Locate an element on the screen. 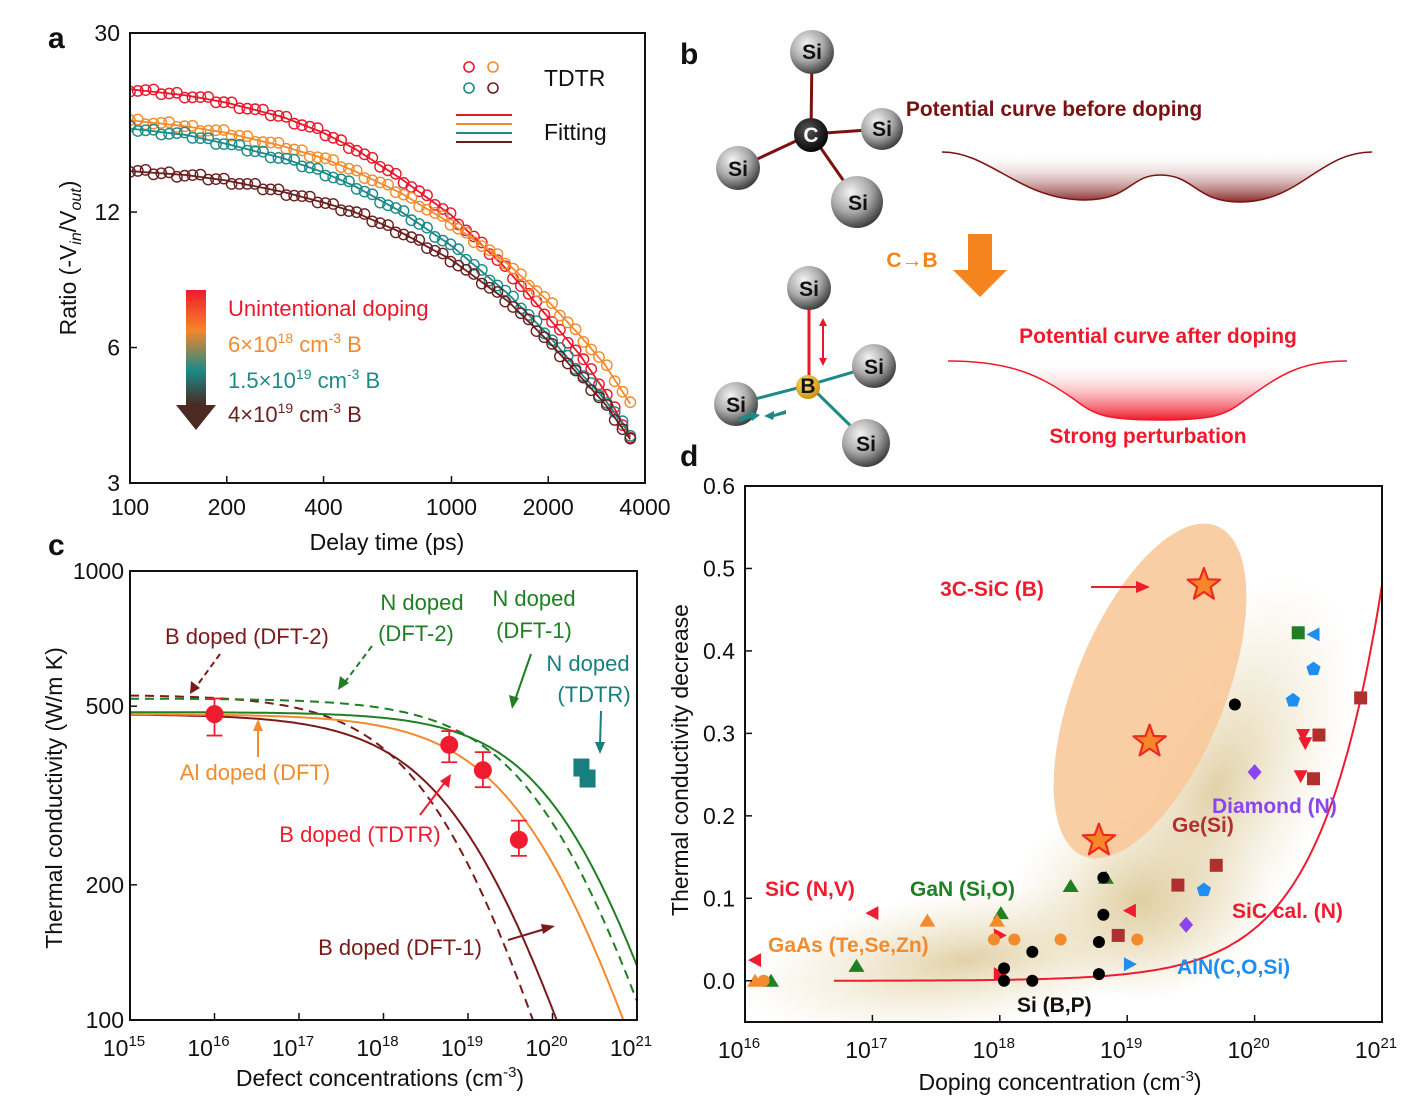 The height and width of the screenshot is (1116, 1416). x-tick-label: 1017 is located at coordinates (866, 1049).